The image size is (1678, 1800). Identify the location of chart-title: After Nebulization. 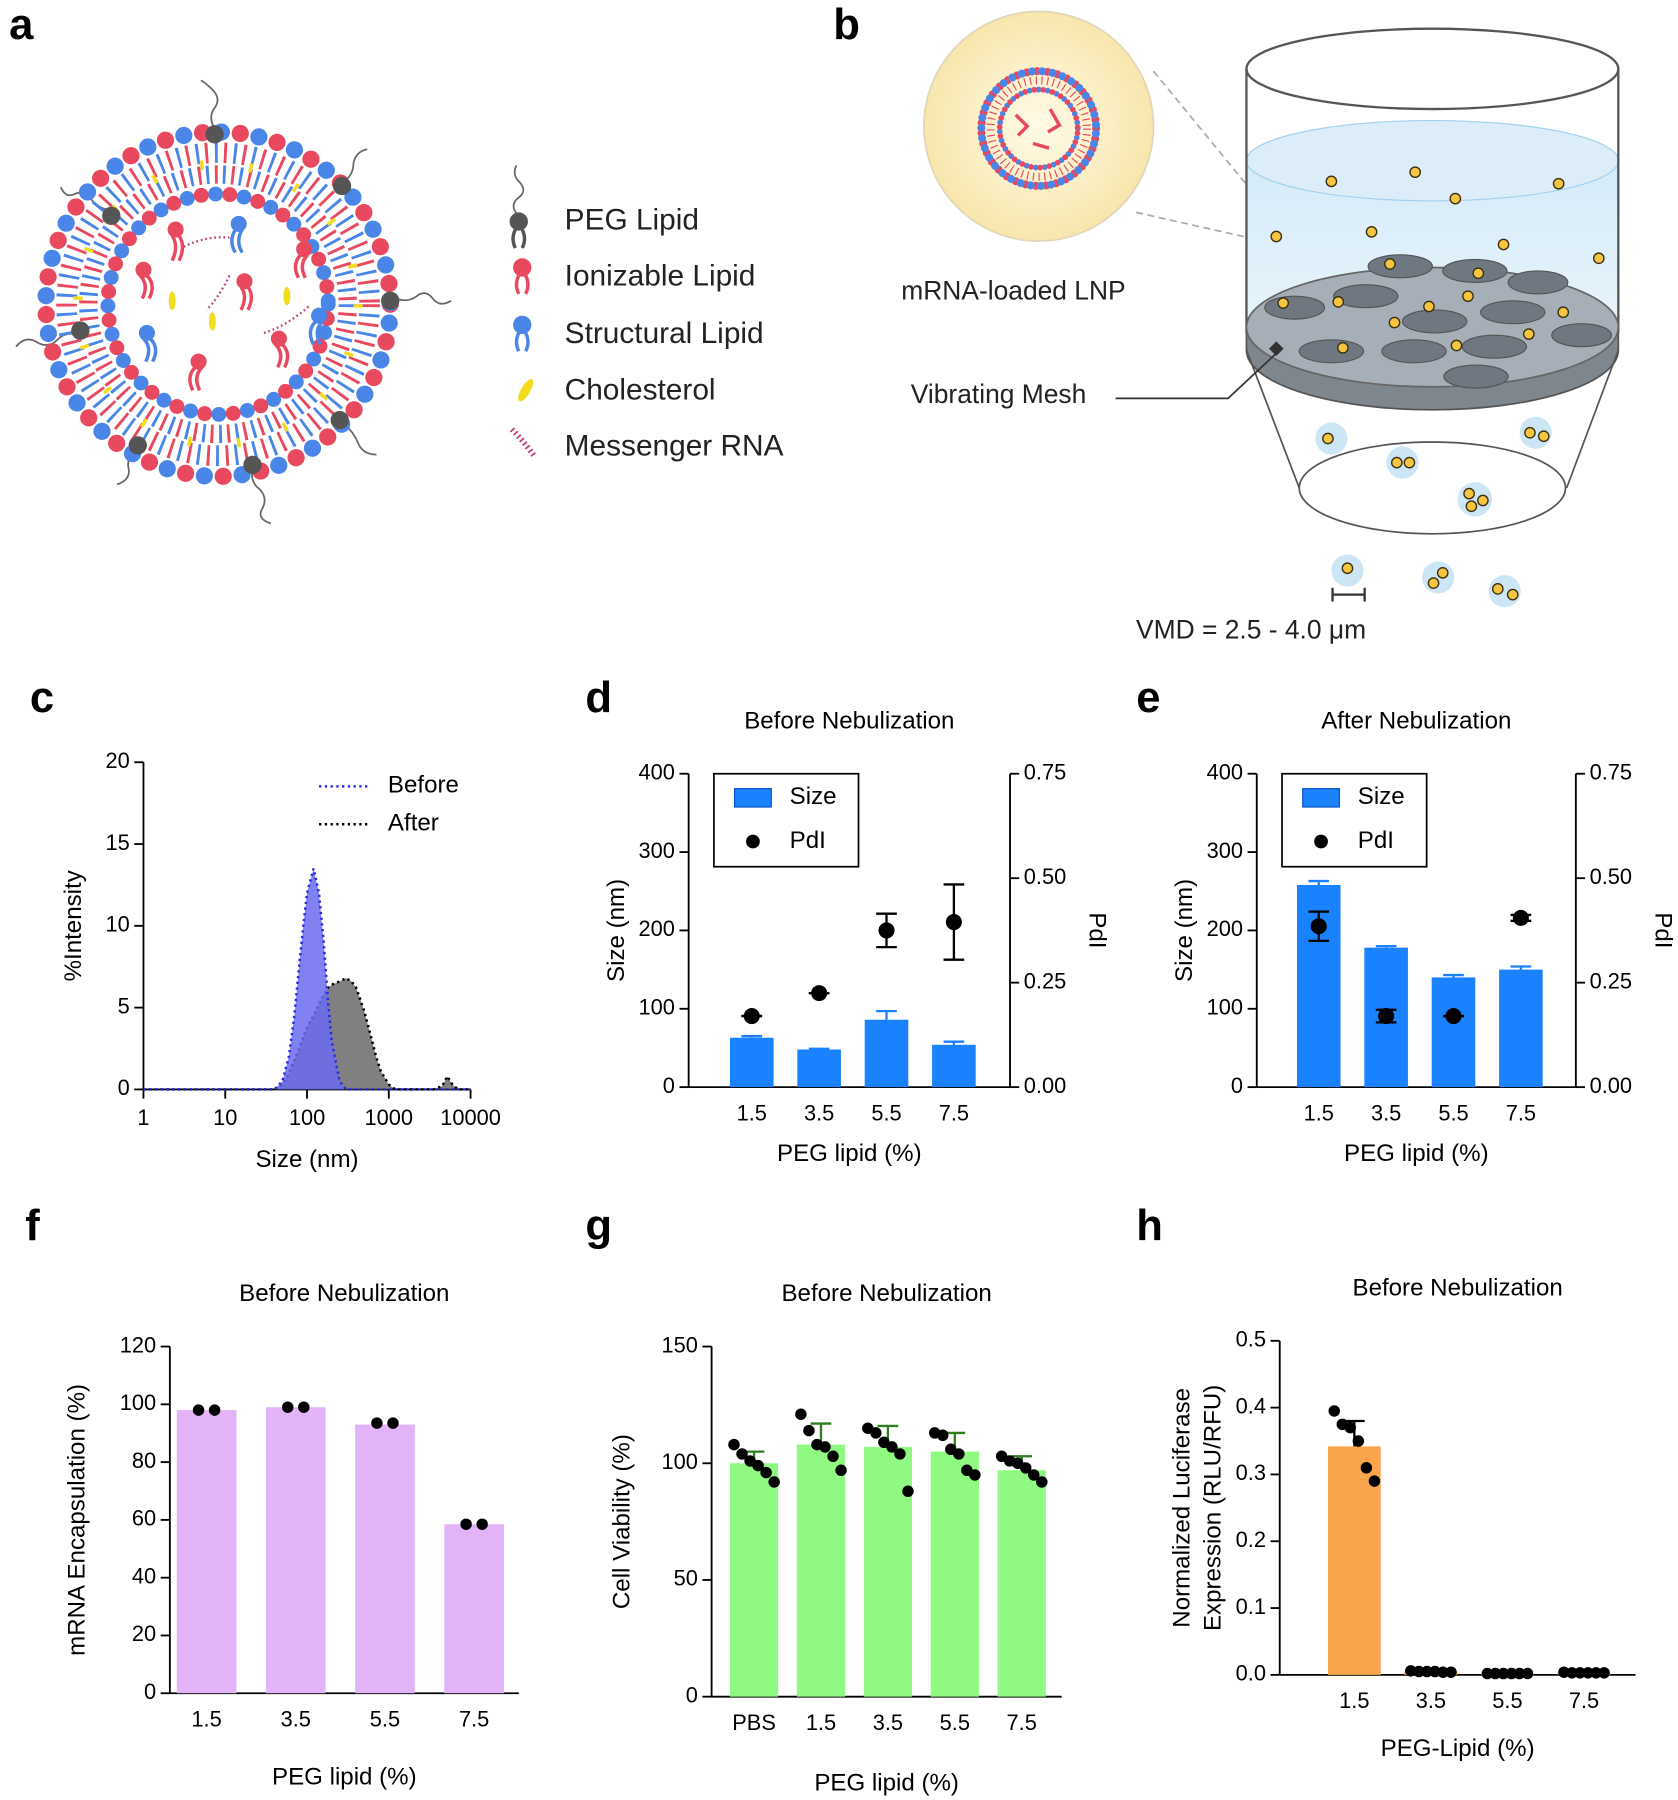
(1416, 720).